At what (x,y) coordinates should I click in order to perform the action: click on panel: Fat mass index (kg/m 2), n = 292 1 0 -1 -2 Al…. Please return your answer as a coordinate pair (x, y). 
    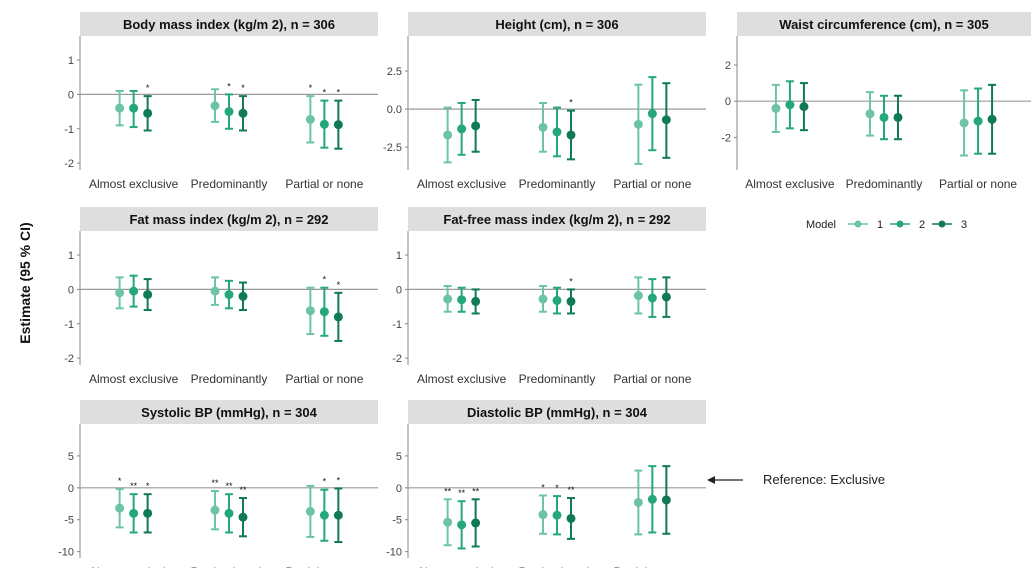
    Looking at the image, I should click on (221, 296).